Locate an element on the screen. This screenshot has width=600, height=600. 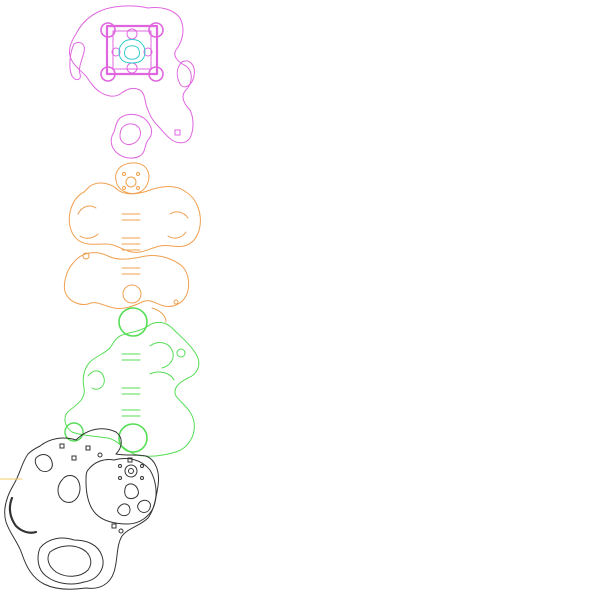
caverns-upper-region is located at coordinates (132, 242).